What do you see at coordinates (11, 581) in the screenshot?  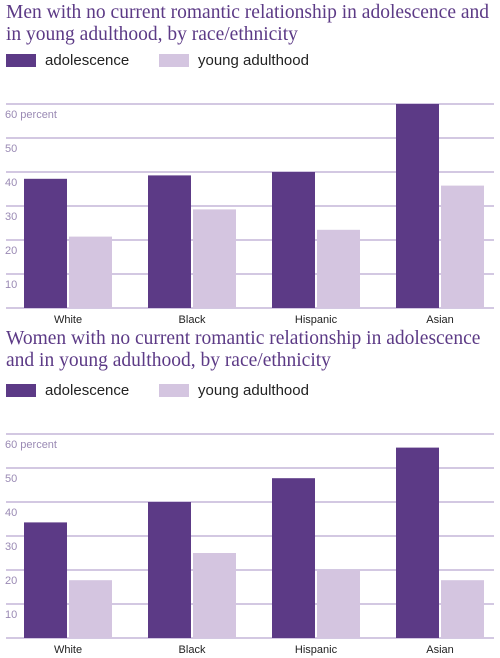 I see `women-y-tick-label: 20` at bounding box center [11, 581].